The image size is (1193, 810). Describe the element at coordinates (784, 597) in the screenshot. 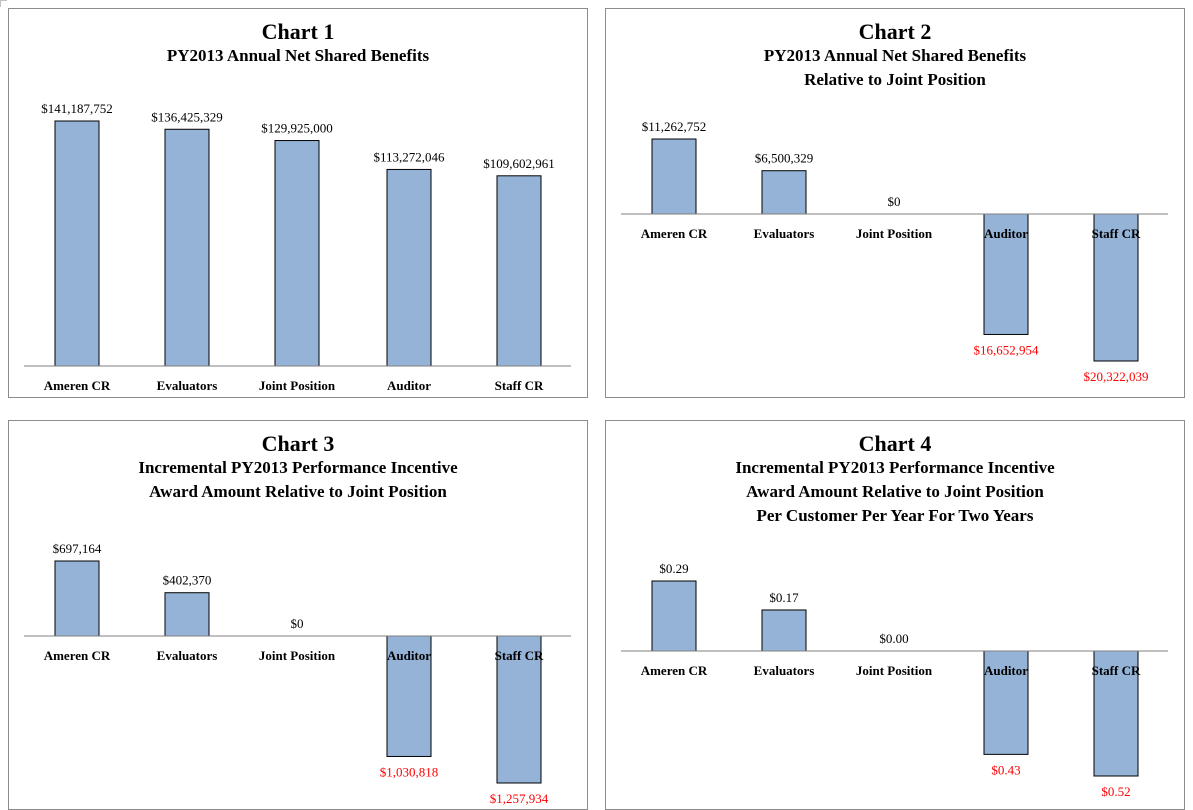

I see `chart-4-data-label-2: $0.17` at that location.